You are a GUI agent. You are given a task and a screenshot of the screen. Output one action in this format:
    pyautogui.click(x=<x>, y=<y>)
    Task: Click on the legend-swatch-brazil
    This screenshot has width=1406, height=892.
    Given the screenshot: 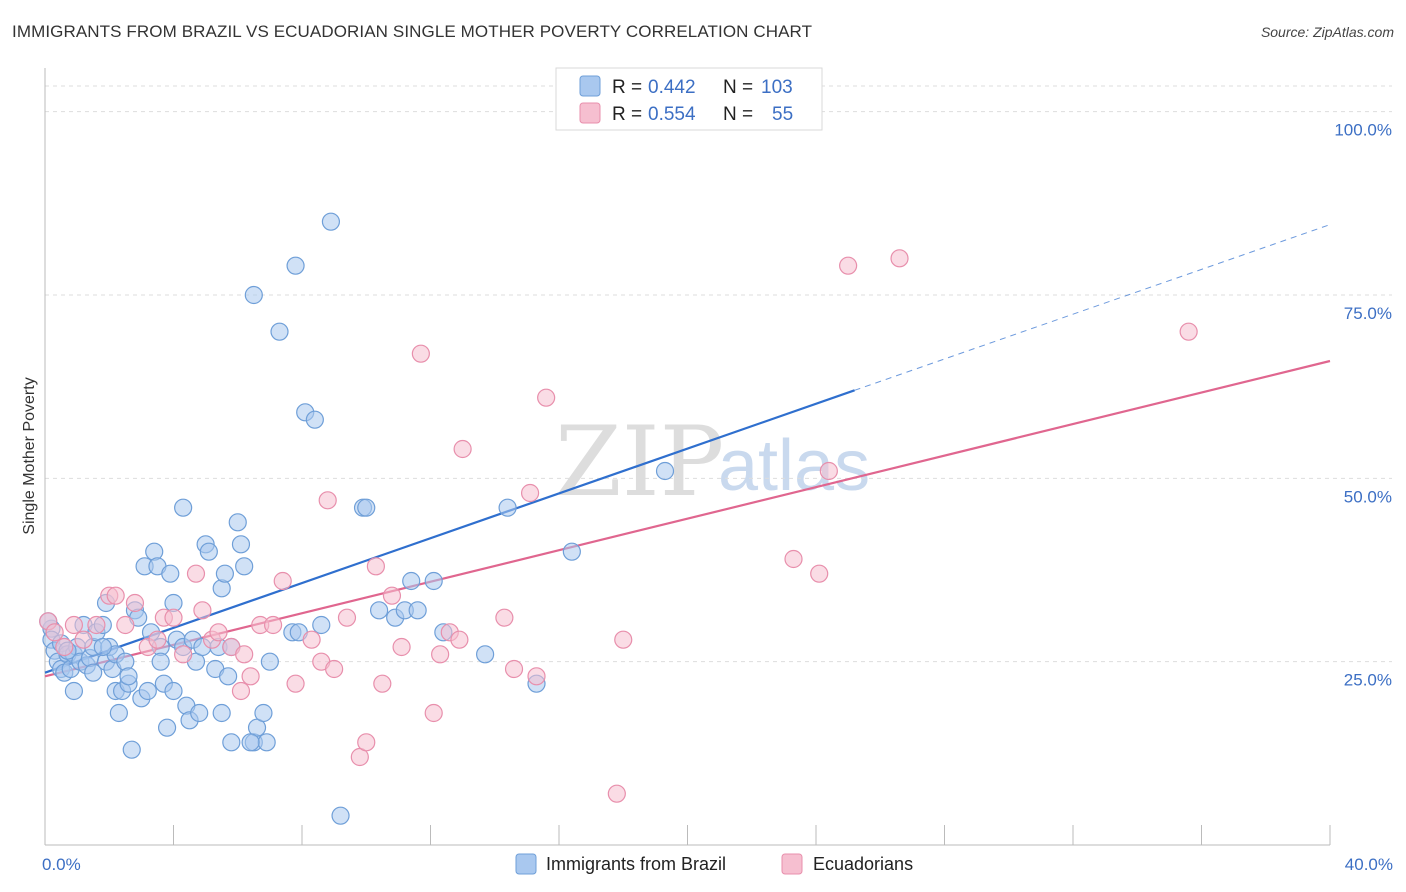 What is the action you would take?
    pyautogui.click(x=590, y=86)
    